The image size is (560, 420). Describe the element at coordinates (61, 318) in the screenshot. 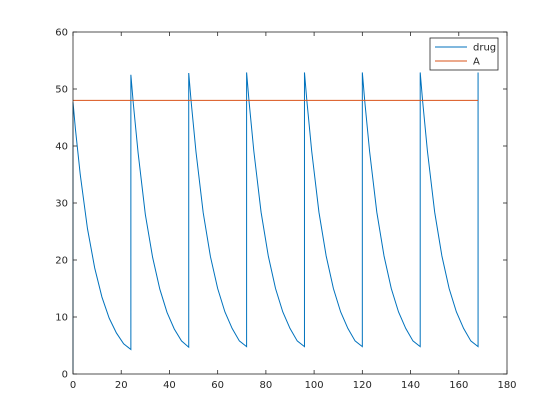

I see `y-tick-label: 10` at that location.